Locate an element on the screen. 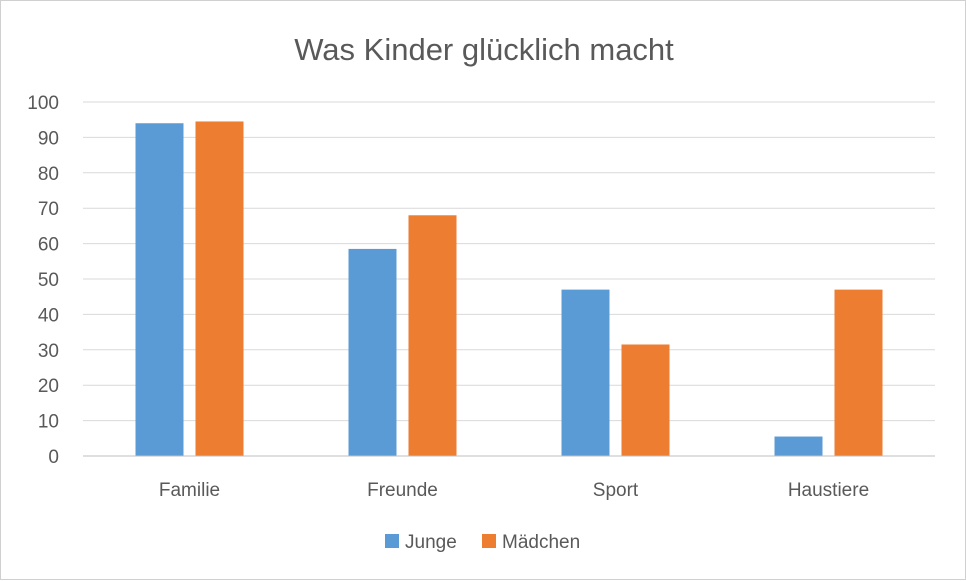  x-category-label: Sport is located at coordinates (616, 490).